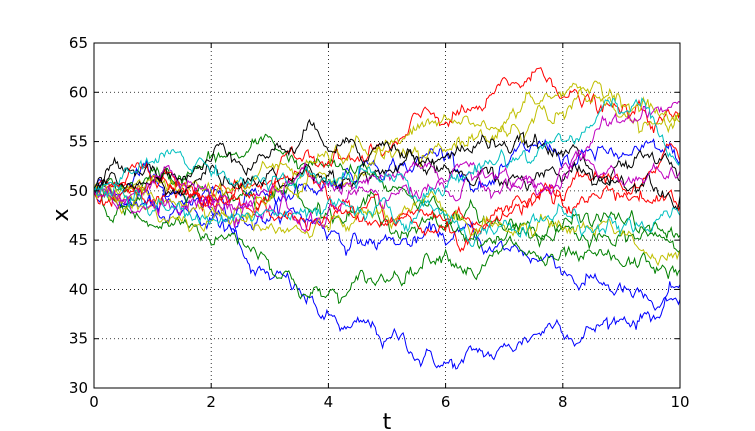  What do you see at coordinates (78, 388) in the screenshot?
I see `y-tick-label: 30` at bounding box center [78, 388].